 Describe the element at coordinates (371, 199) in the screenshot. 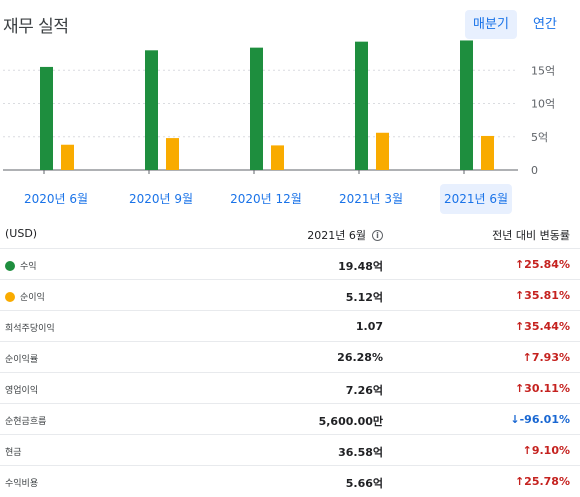

I see `period-button: 2021년 3월` at that location.